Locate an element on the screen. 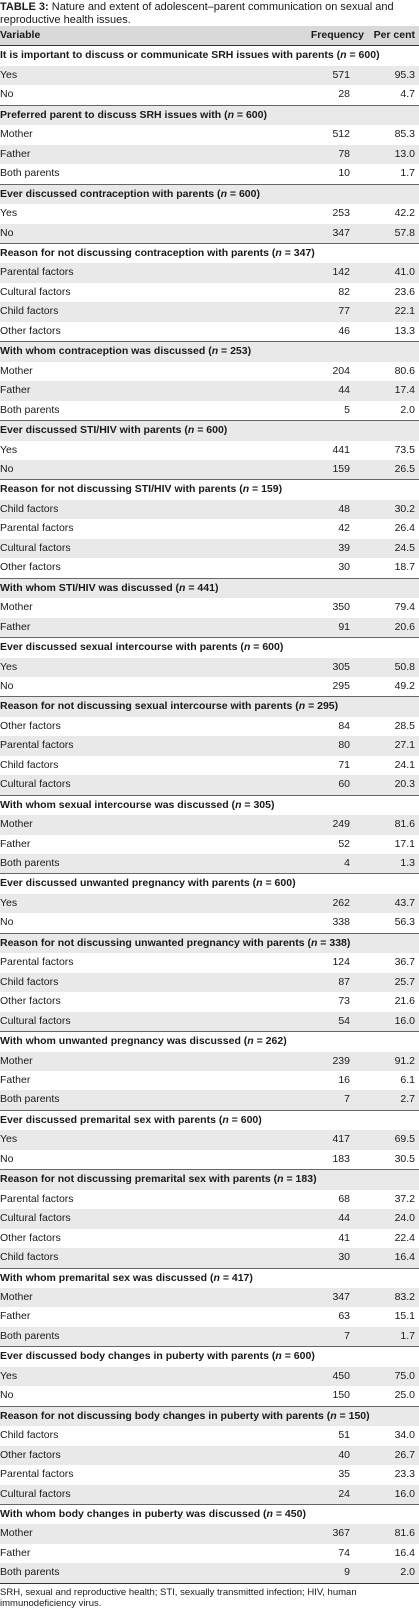 The height and width of the screenshot is (1609, 419). table-row: Other factors 30 18.7 is located at coordinates (209, 568).